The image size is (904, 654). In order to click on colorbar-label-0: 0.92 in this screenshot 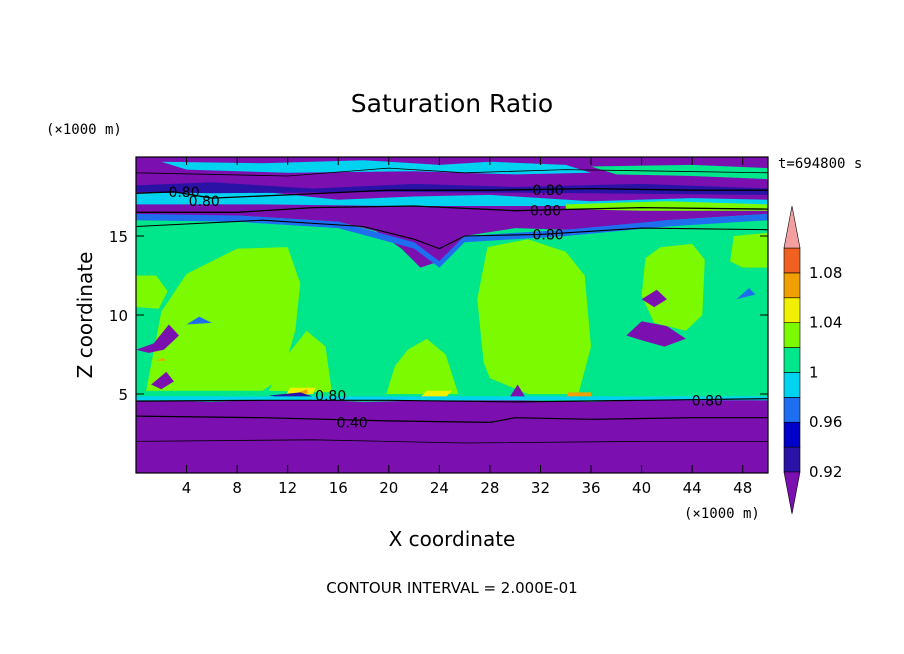, I will do `click(825, 472)`.